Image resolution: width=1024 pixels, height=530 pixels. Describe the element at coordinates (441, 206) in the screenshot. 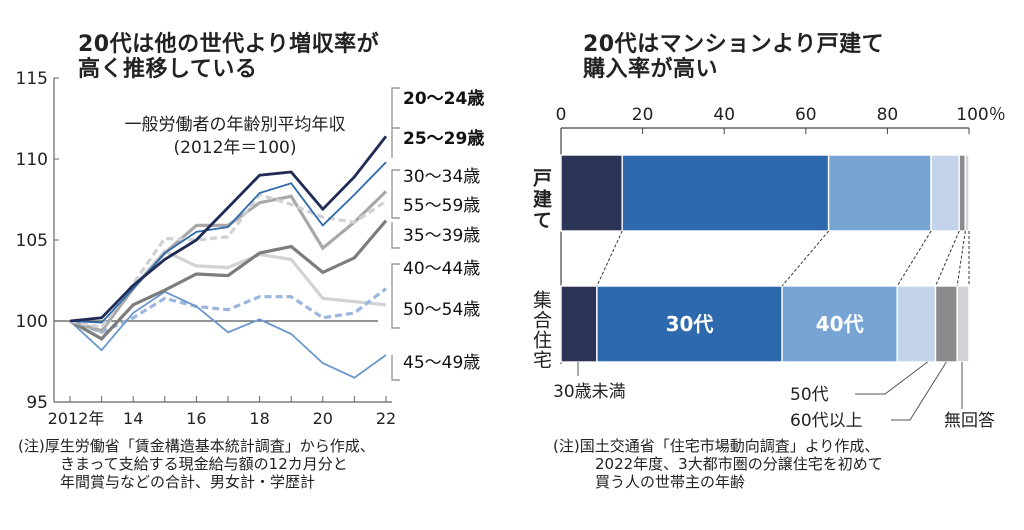

I see `legend-label-4: 55〜59歳` at that location.